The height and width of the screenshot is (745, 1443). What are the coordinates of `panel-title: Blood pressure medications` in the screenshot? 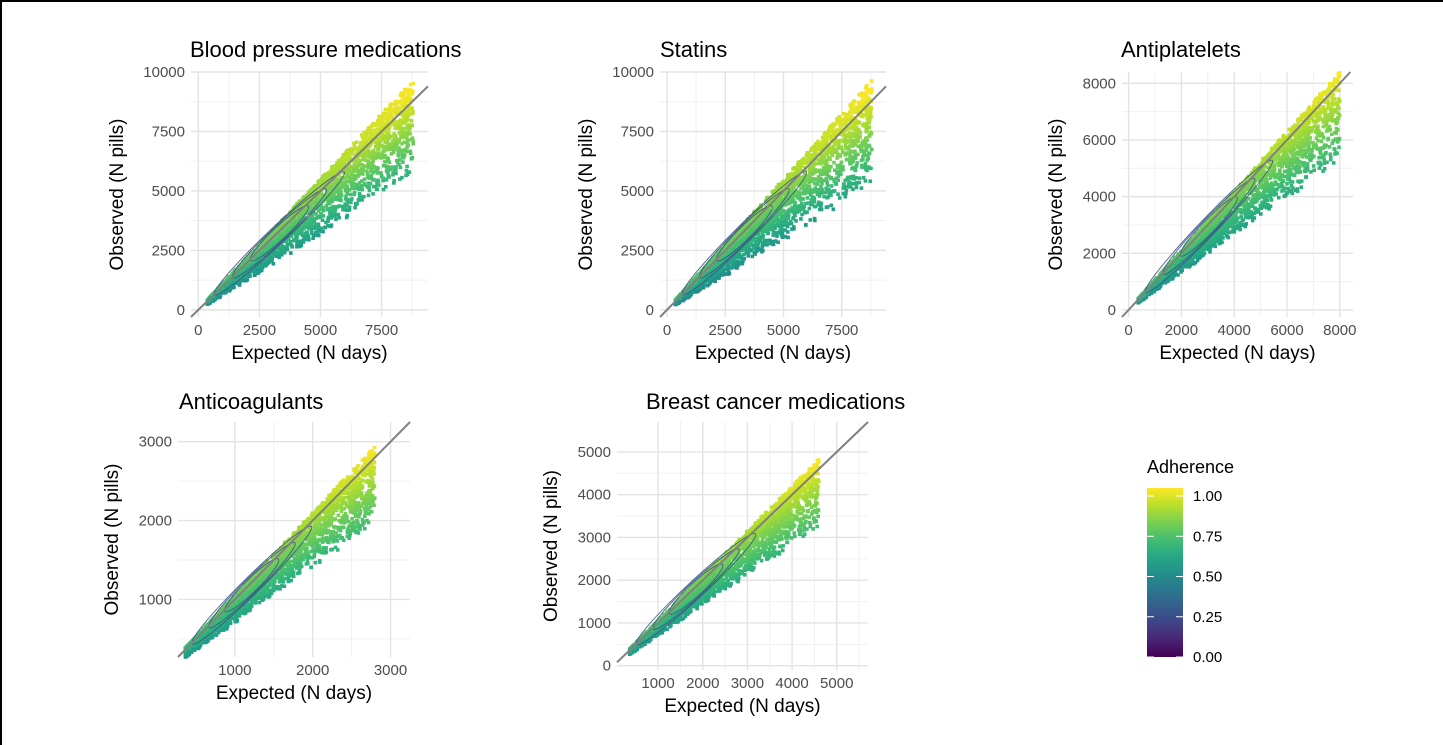 It's located at (325, 49).